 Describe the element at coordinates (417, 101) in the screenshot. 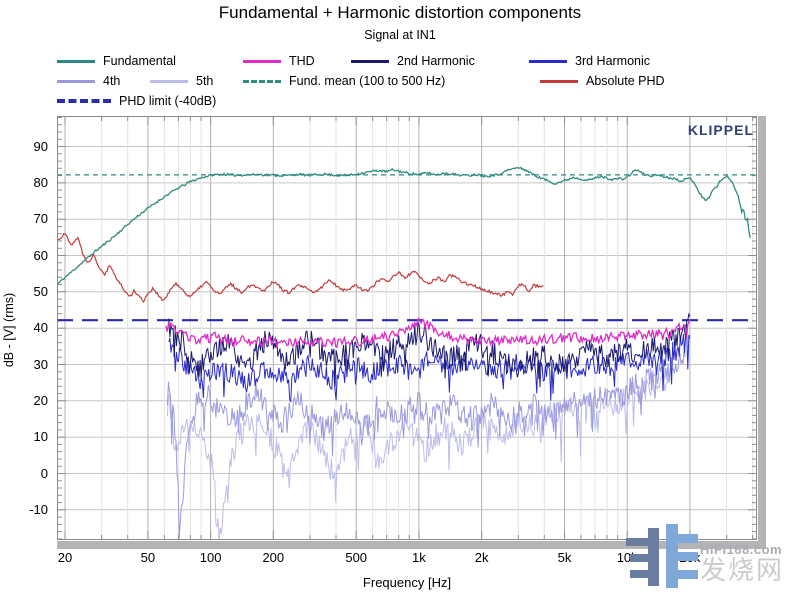

I see `legend-row-3: PHD limit (-40dB)` at that location.